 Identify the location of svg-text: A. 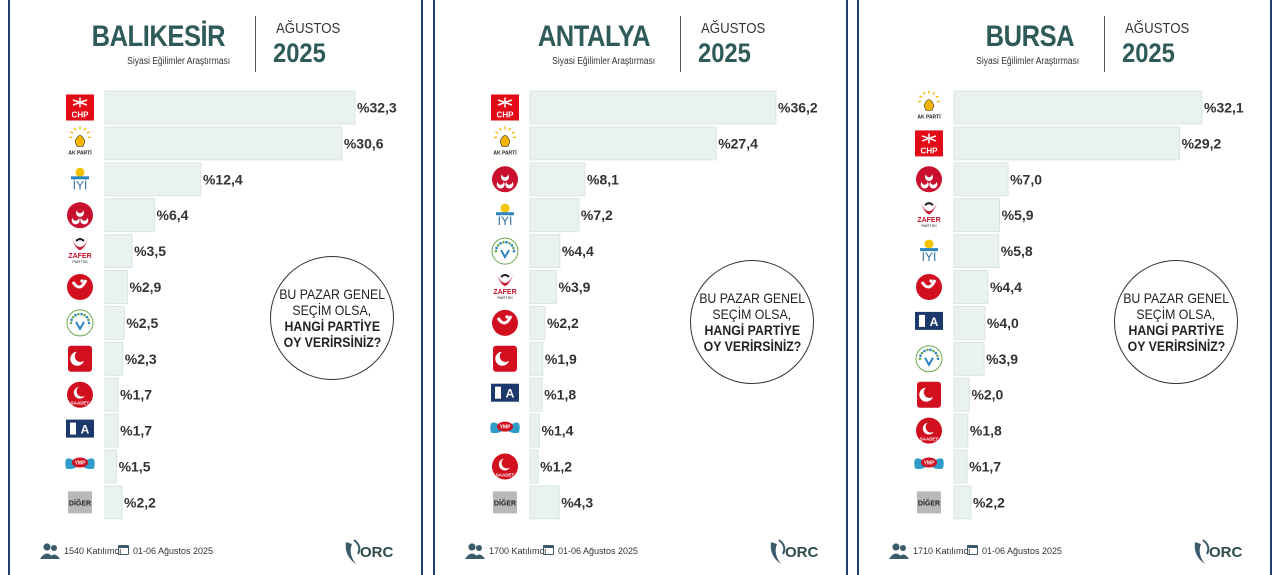
(85, 430).